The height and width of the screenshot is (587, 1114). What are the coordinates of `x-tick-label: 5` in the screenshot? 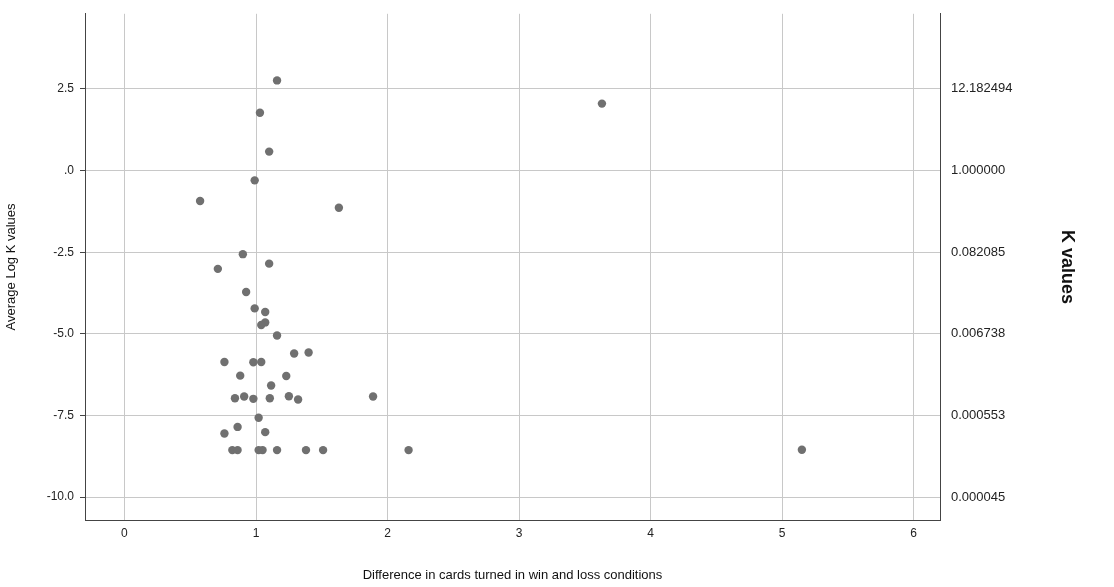 It's located at (782, 532).